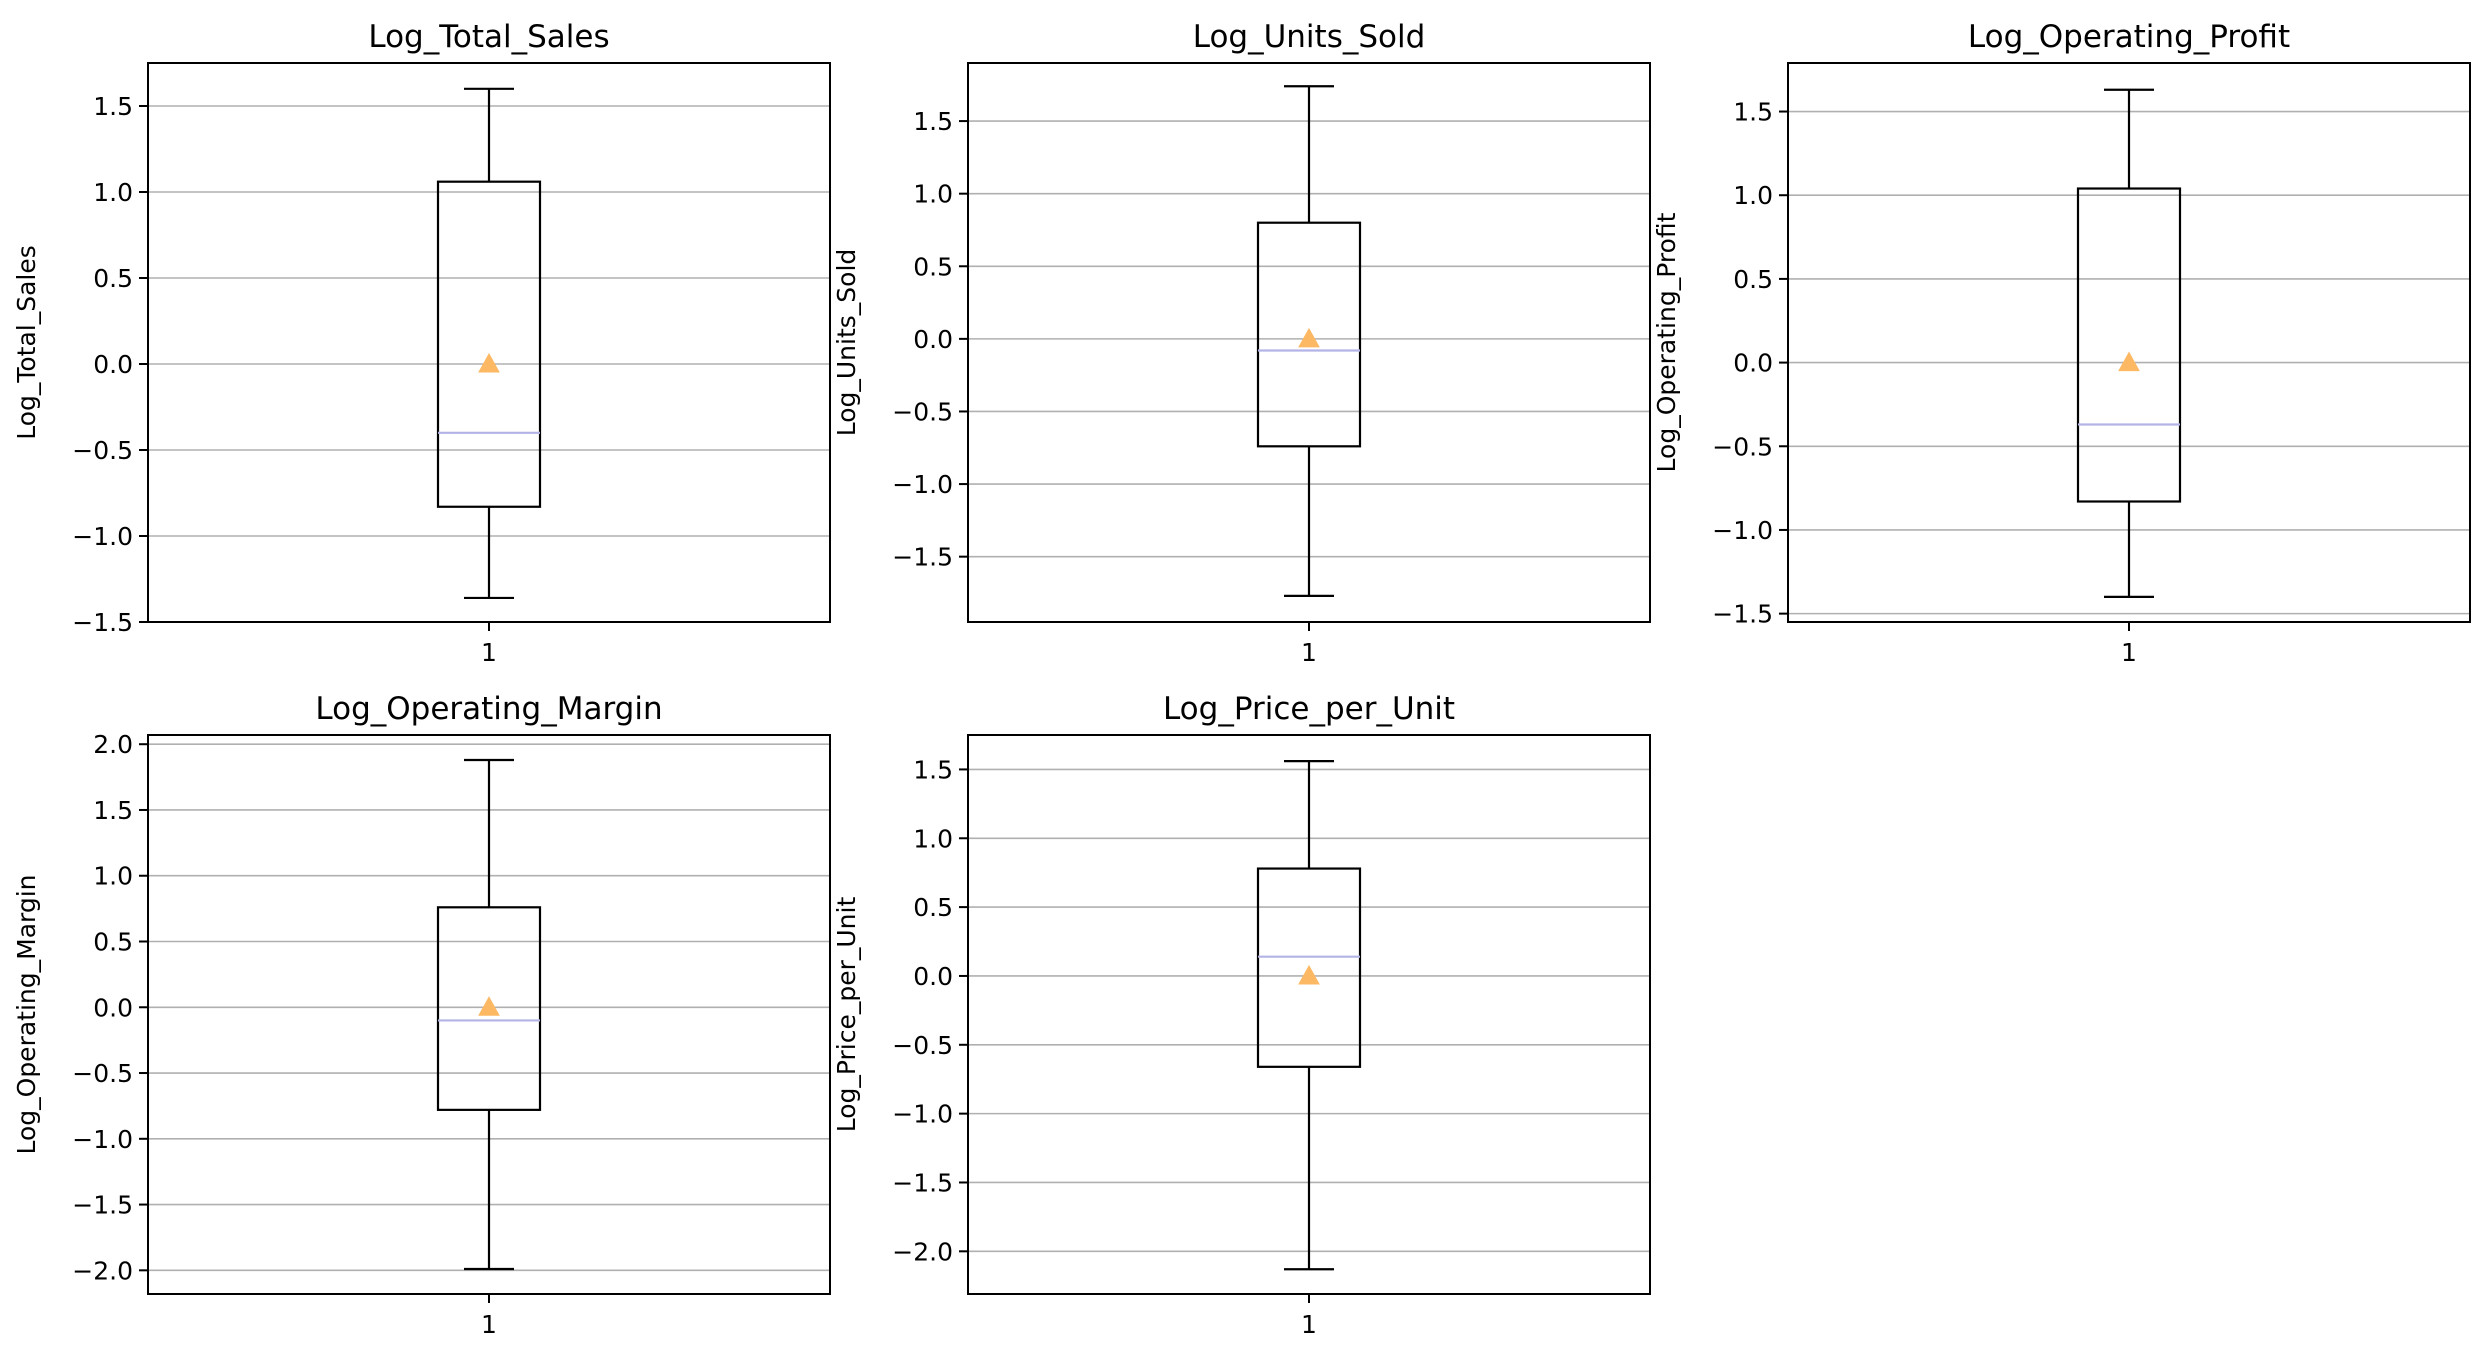 This screenshot has width=2491, height=1367. I want to click on subplot-title: Log_Total_Sales, so click(488, 37).